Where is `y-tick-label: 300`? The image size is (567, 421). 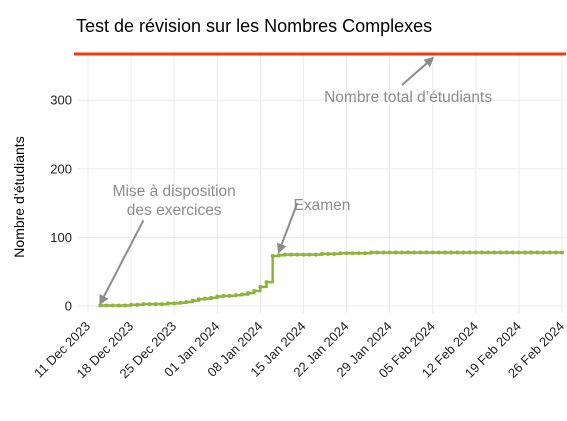 y-tick-label: 300 is located at coordinates (61, 100).